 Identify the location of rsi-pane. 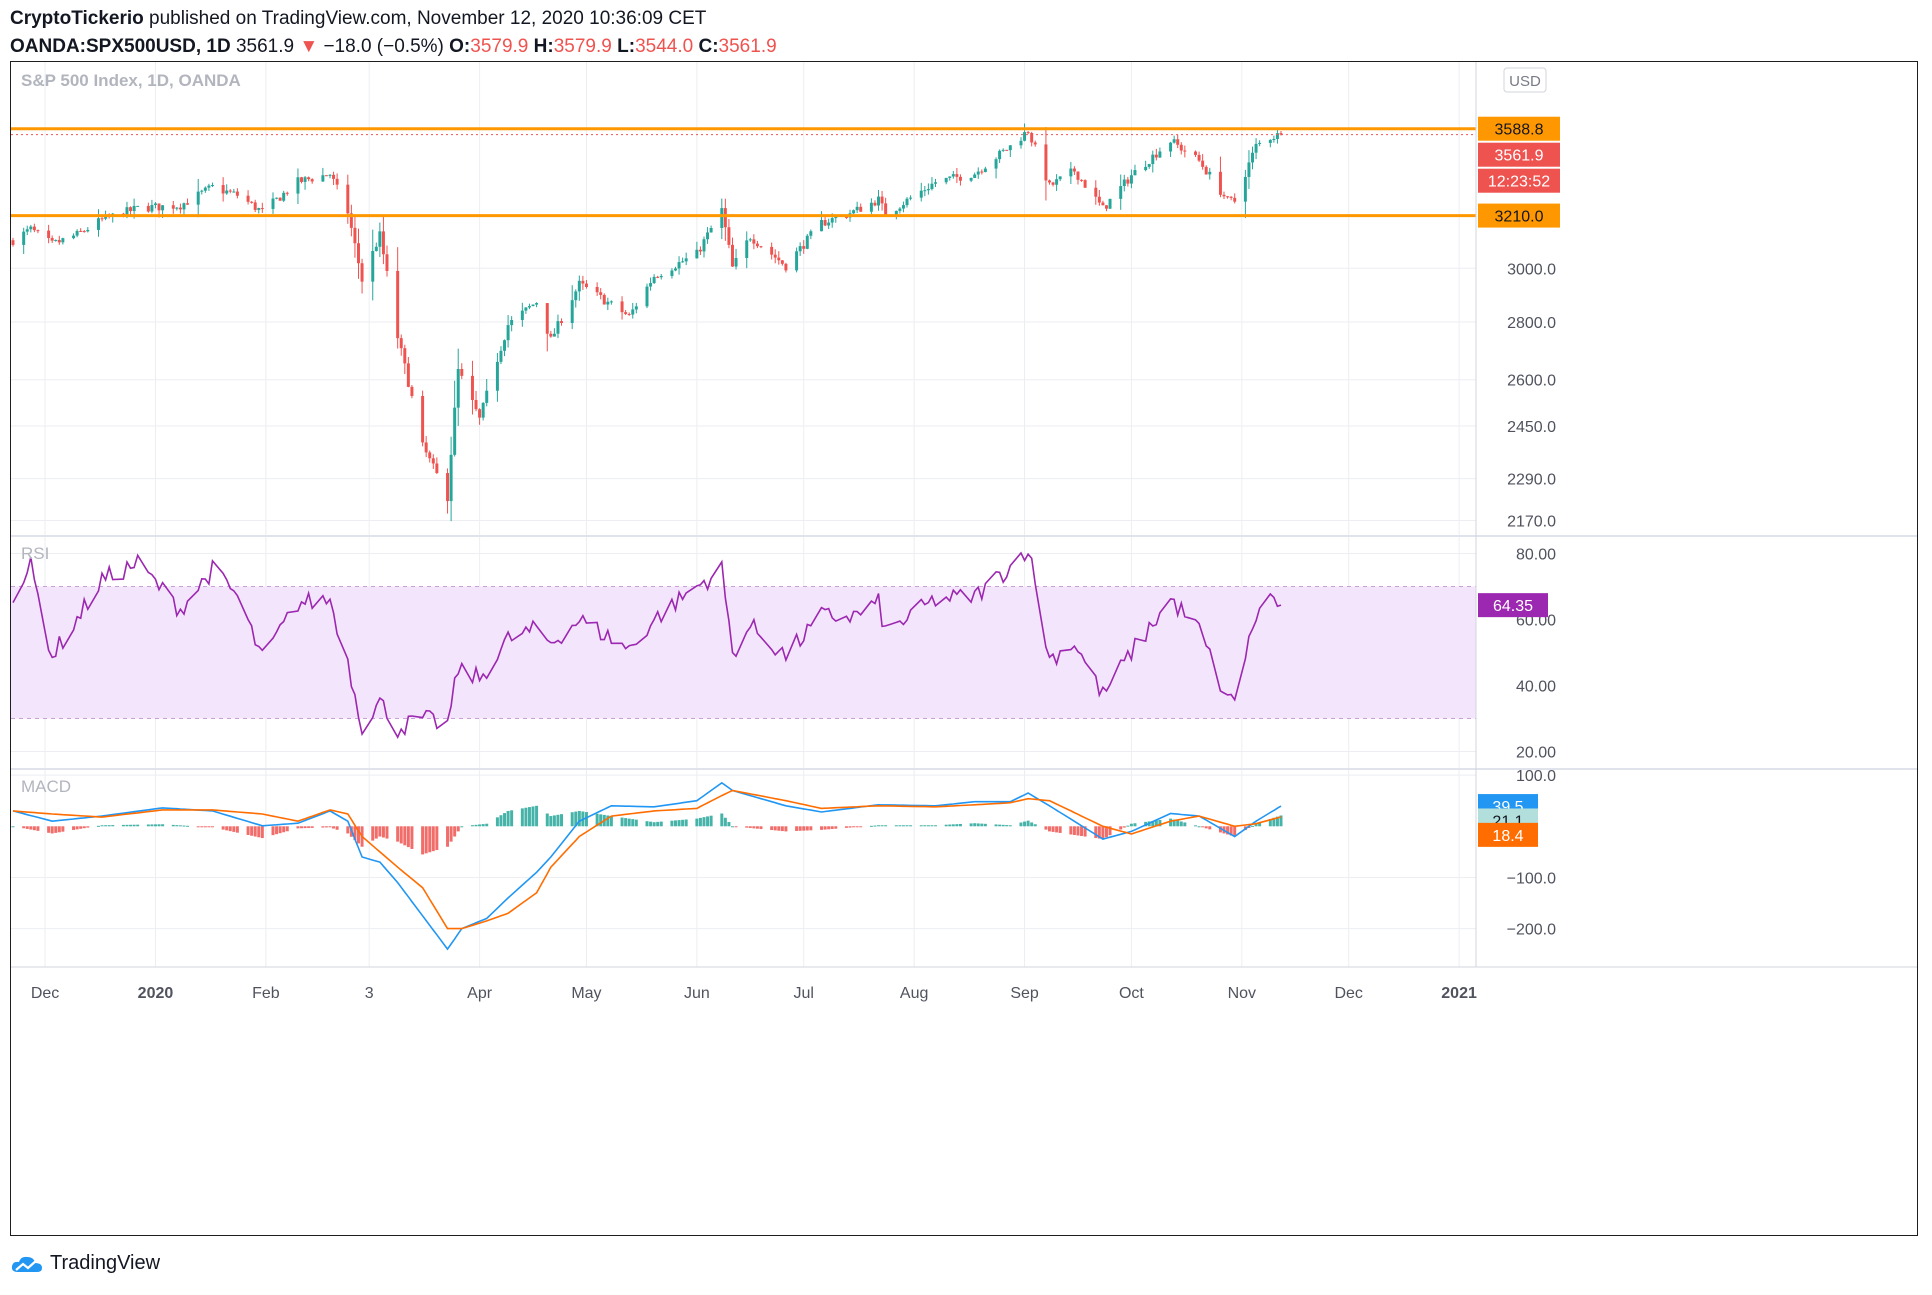
(647, 645).